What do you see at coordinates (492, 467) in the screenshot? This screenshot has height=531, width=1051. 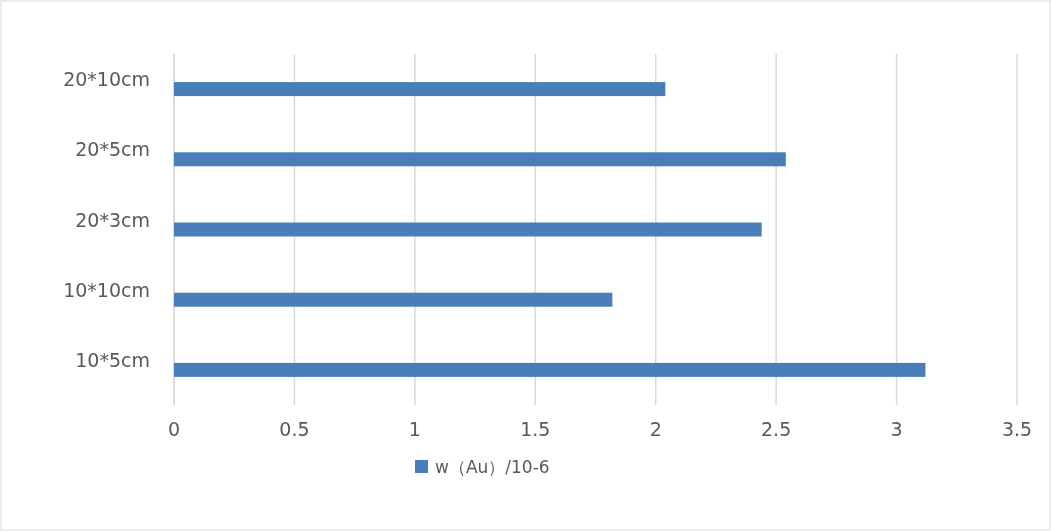 I see `legend-label: w（Au）/10-6` at bounding box center [492, 467].